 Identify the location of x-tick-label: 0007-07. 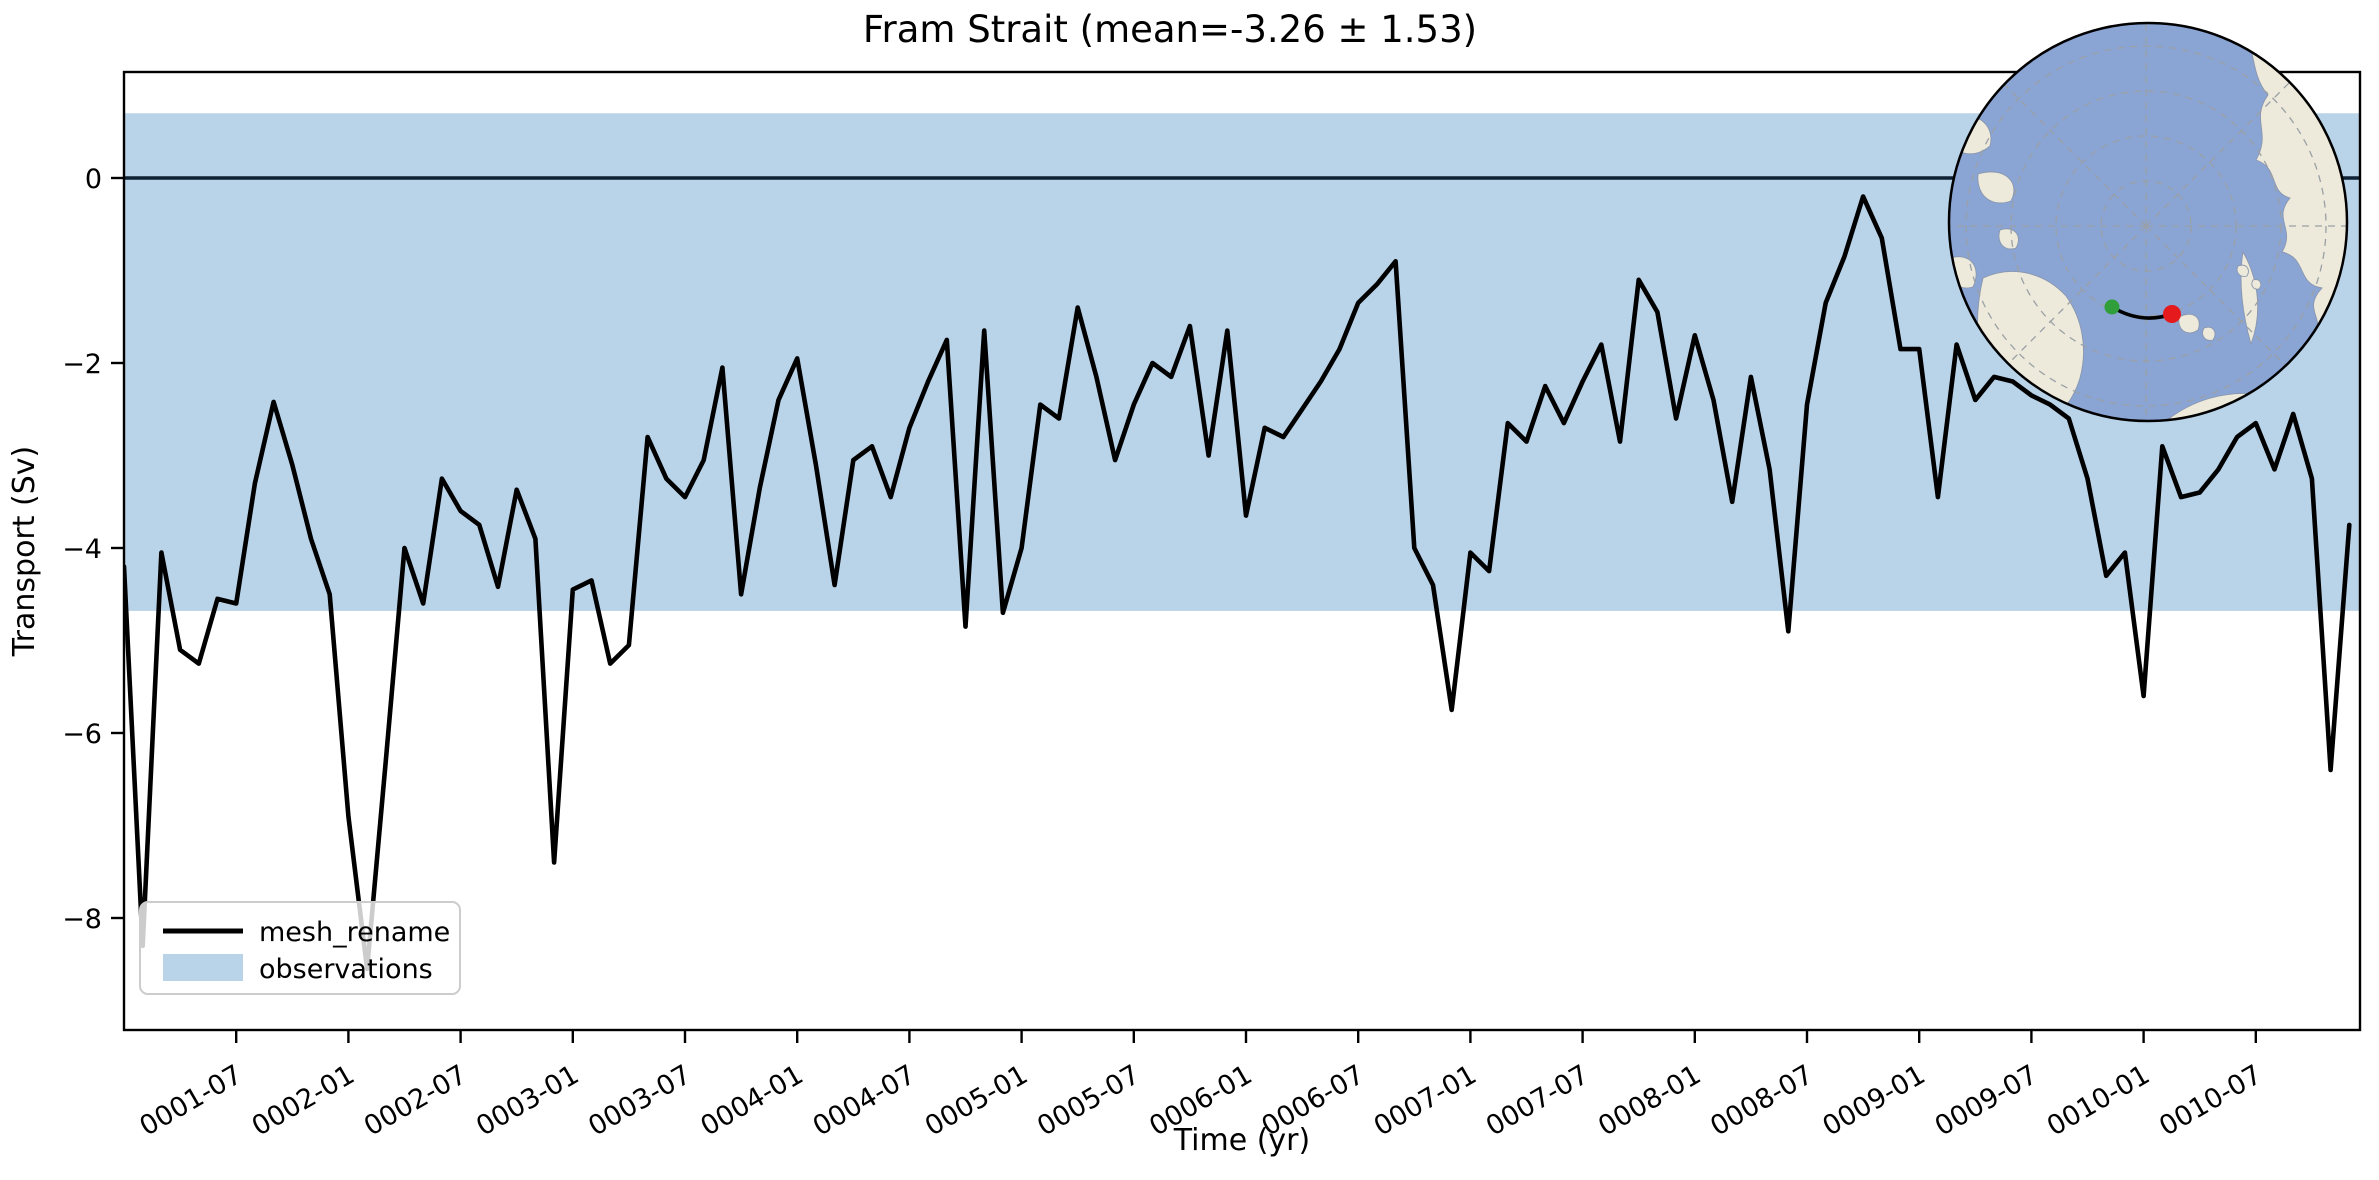
(1537, 1100).